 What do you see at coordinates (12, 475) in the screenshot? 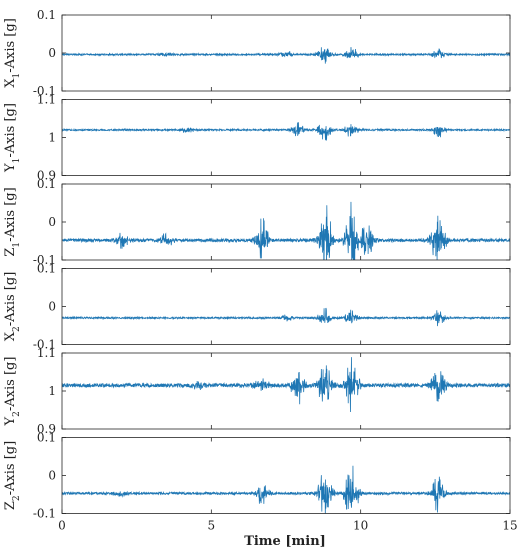
I see `y-axis-label: Z2-Axis [g]` at bounding box center [12, 475].